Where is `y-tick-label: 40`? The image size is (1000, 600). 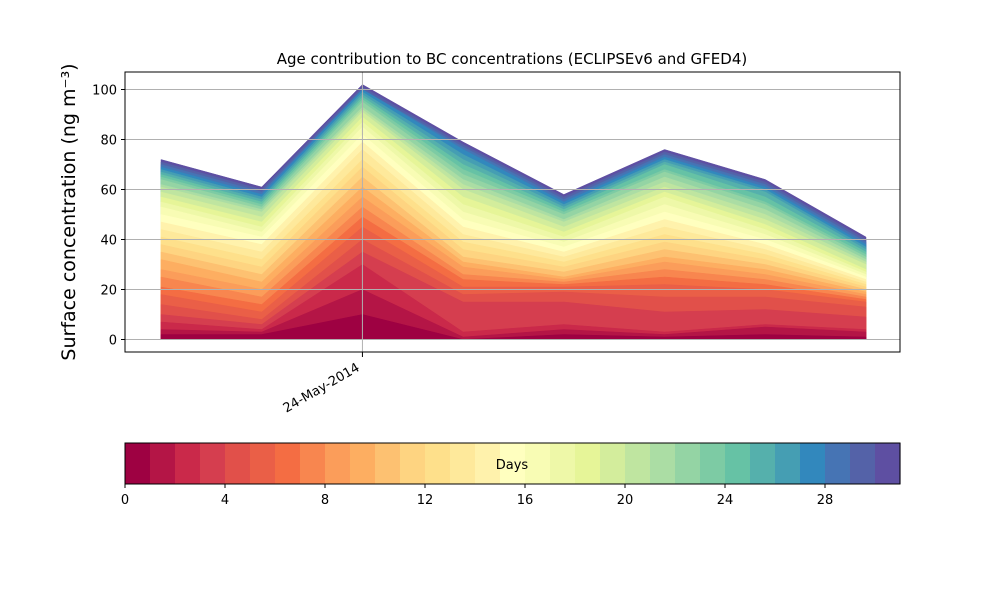
y-tick-label: 40 is located at coordinates (108, 241).